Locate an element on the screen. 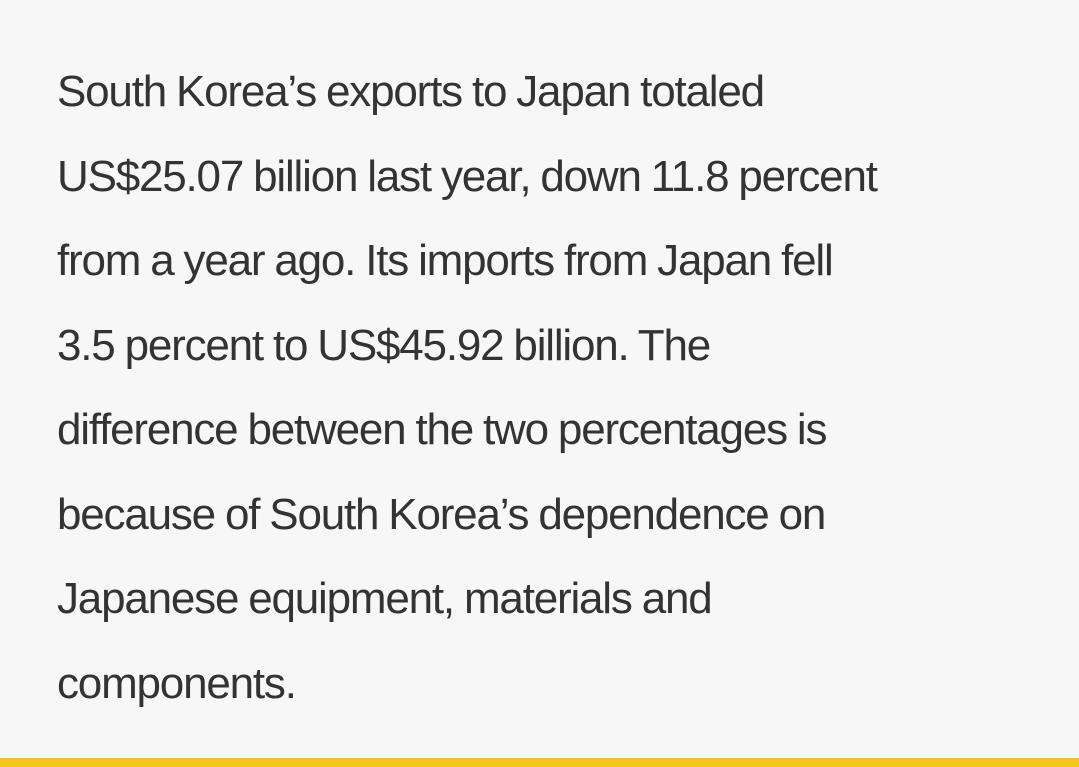  paragraph-line: Japanese equipment, materials and is located at coordinates (385, 598).